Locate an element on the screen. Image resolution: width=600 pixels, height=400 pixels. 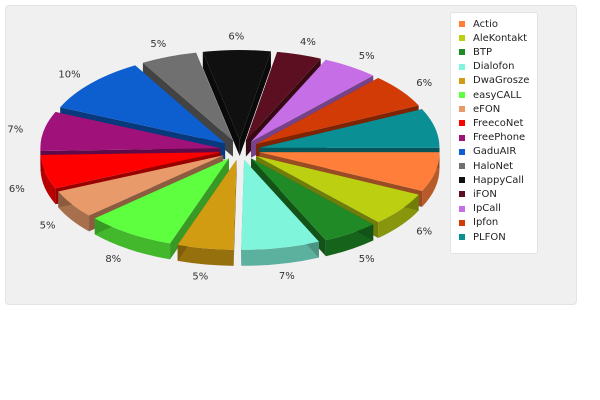
data-label-ipcall: 5% is located at coordinates (367, 56).